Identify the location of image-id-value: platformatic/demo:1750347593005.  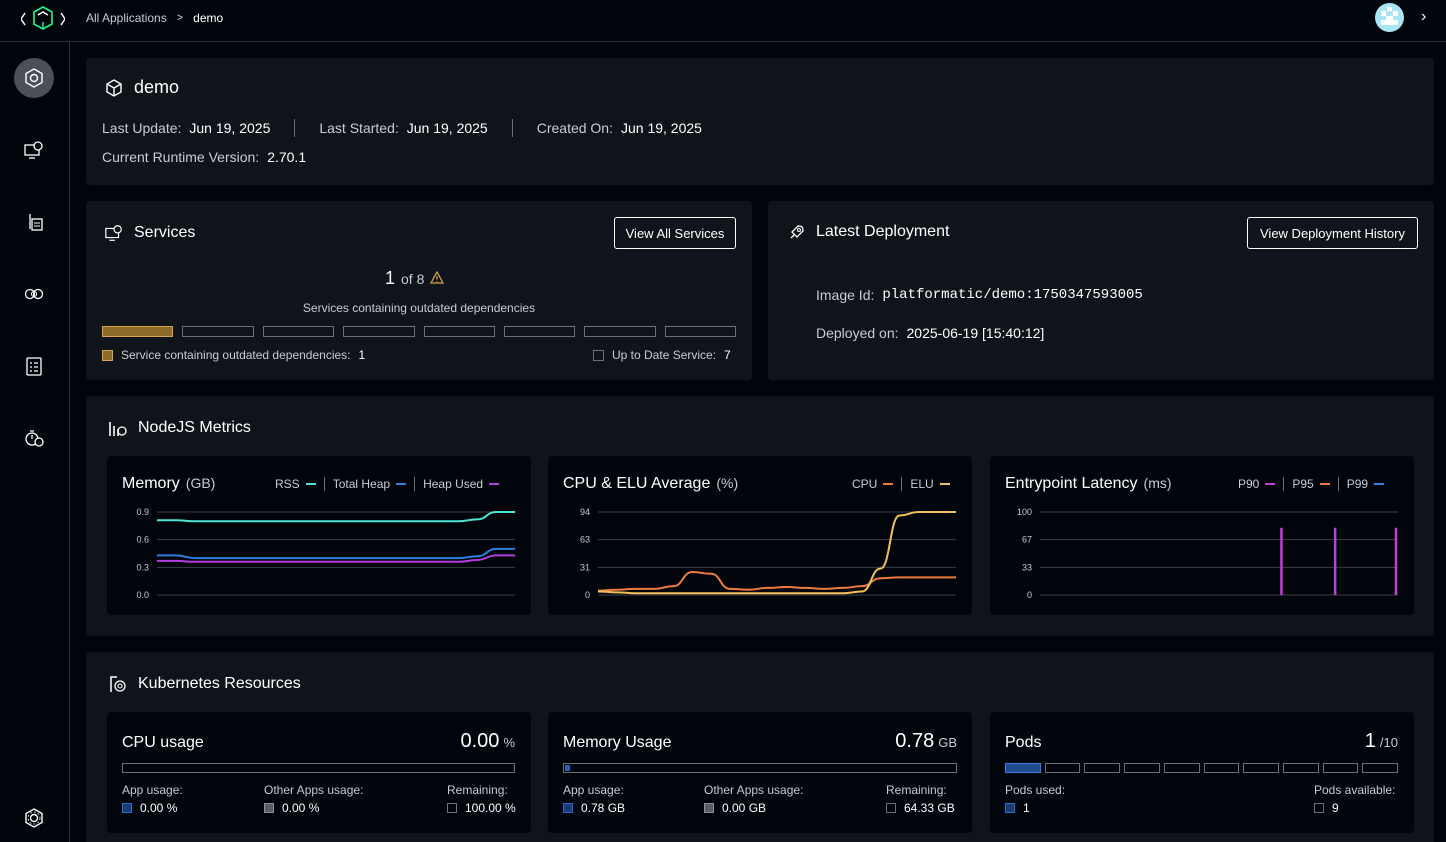
(1012, 295).